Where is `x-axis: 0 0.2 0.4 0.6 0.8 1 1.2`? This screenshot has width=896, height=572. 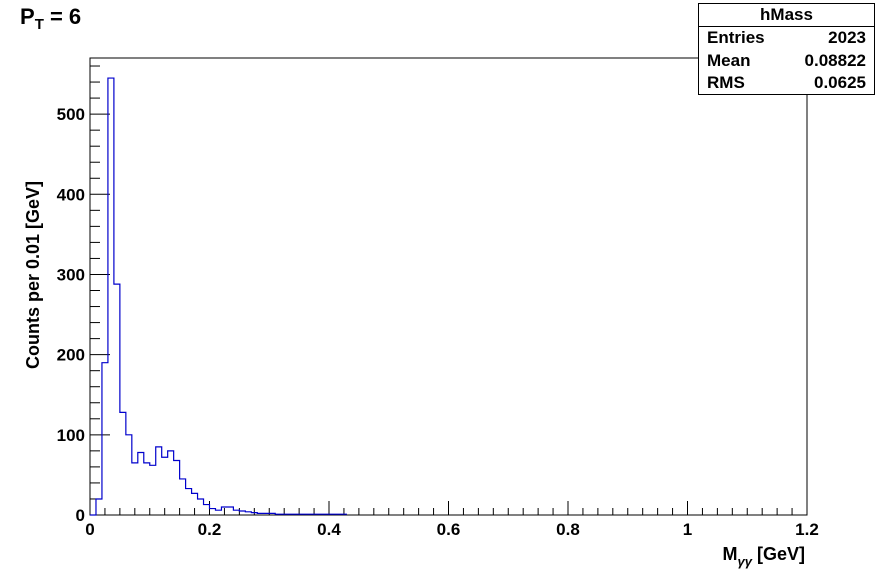
x-axis: 0 0.2 0.4 0.6 0.8 1 1.2 is located at coordinates (452, 520).